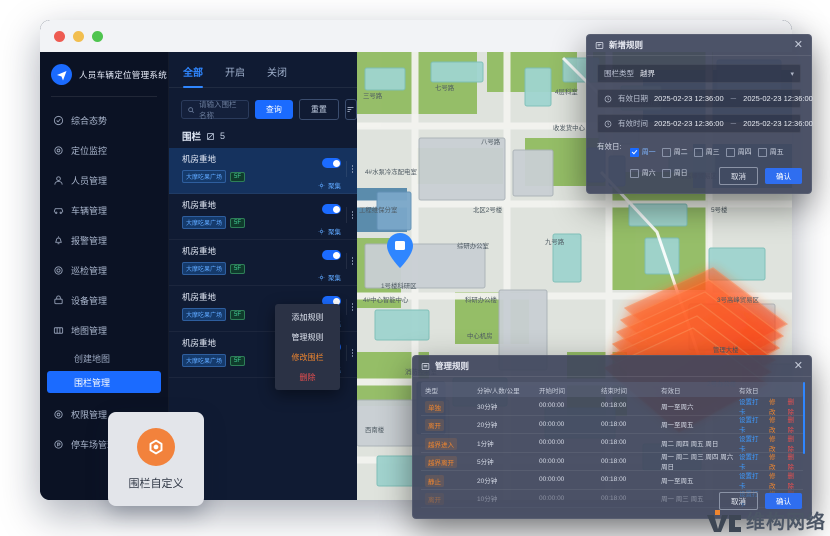 The width and height of the screenshot is (830, 536). I want to click on sidebar-item-map: 地图管理, so click(104, 330).